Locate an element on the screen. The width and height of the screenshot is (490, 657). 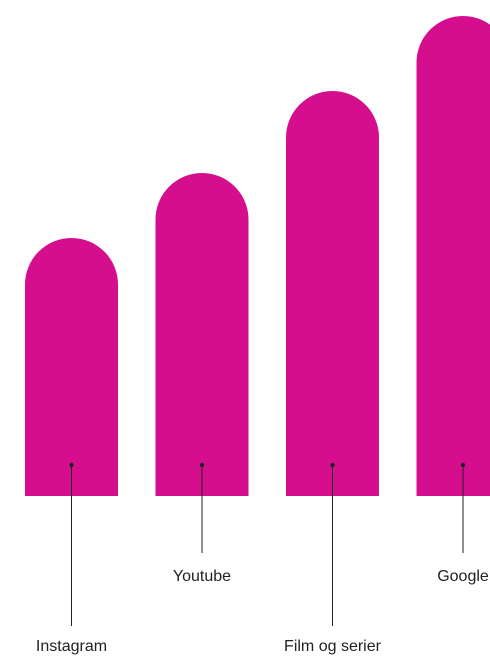
category-label-3: Google is located at coordinates (463, 576).